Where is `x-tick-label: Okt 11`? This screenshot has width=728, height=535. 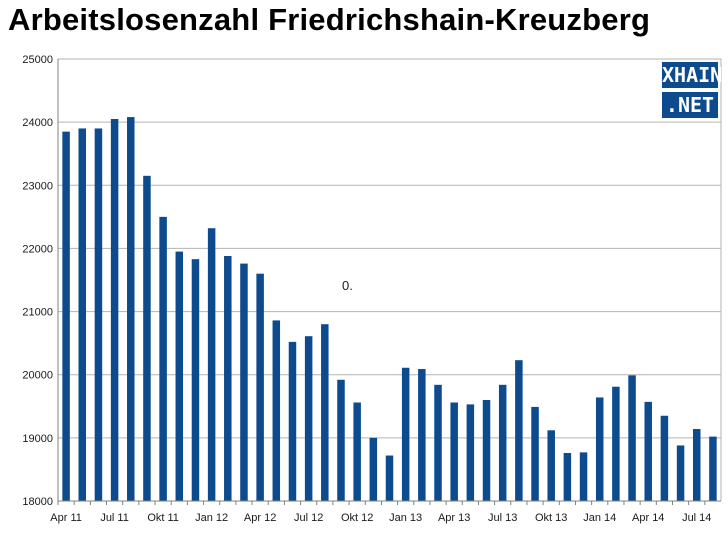
x-tick-label: Okt 11 is located at coordinates (163, 518).